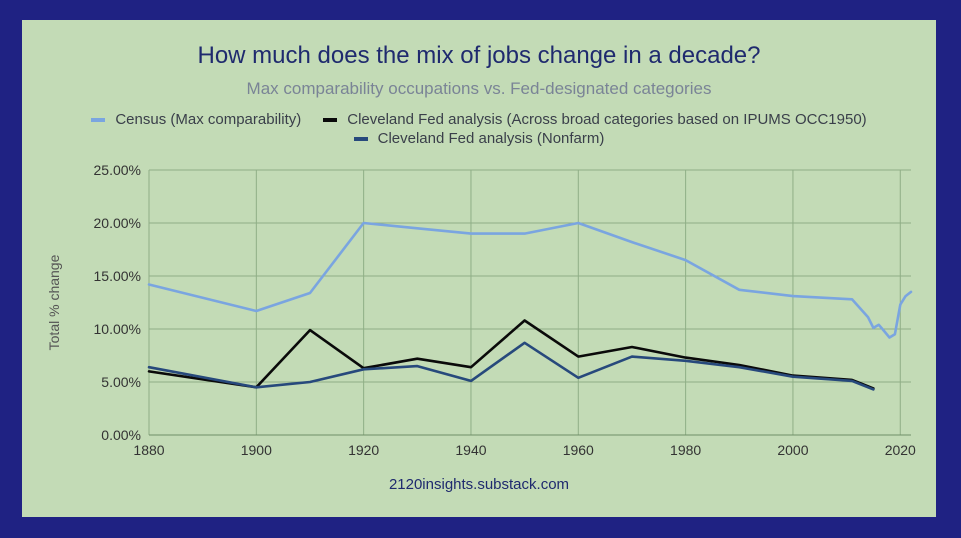 This screenshot has width=961, height=538. Describe the element at coordinates (98, 119) in the screenshot. I see `legend-swatch-census` at that location.